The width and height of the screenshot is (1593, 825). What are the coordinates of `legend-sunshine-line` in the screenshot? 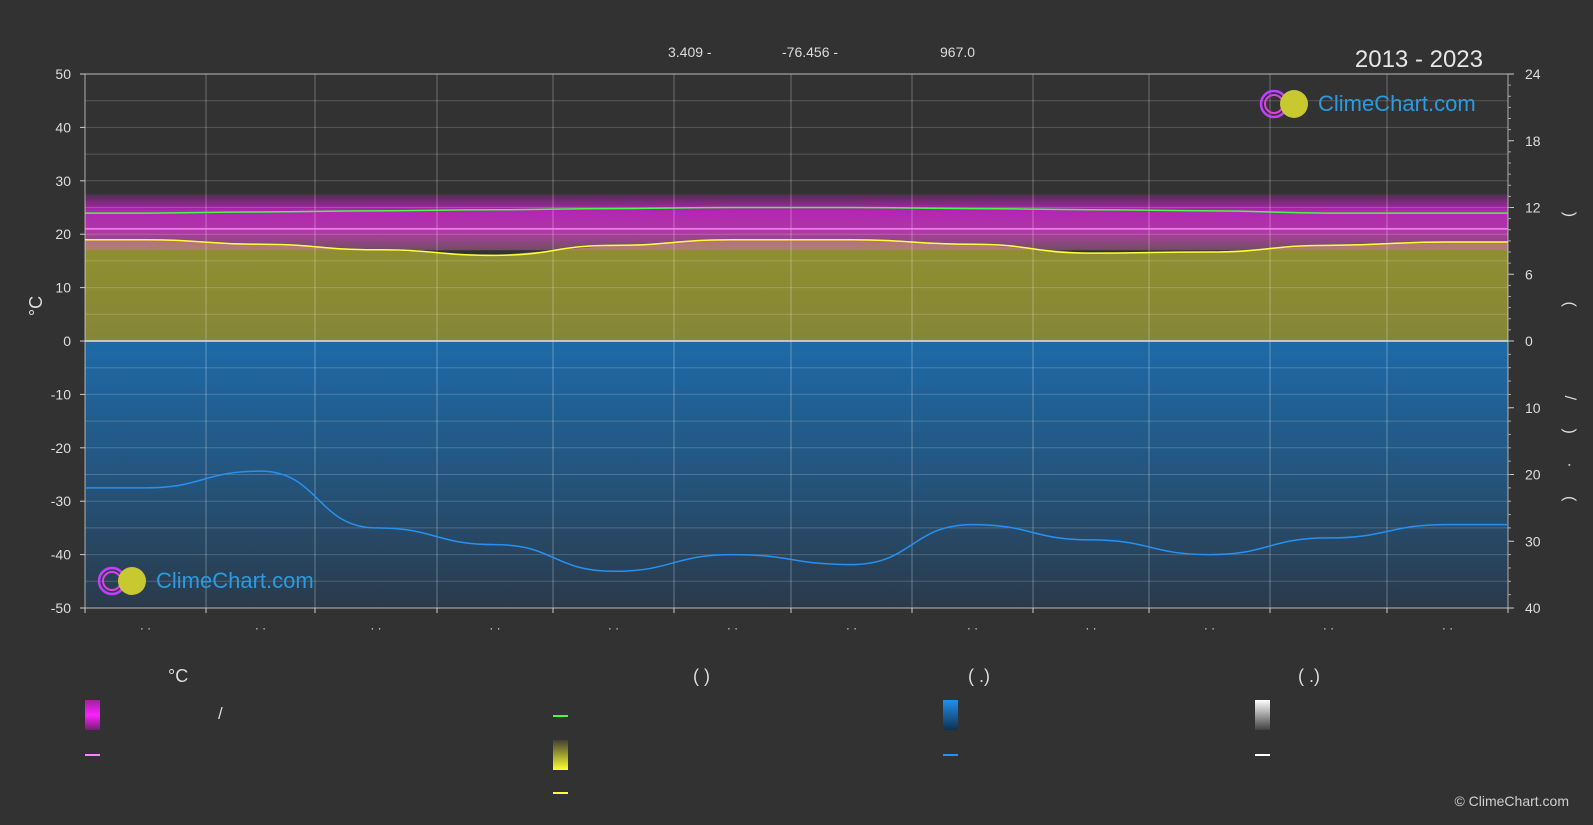 It's located at (560, 793).